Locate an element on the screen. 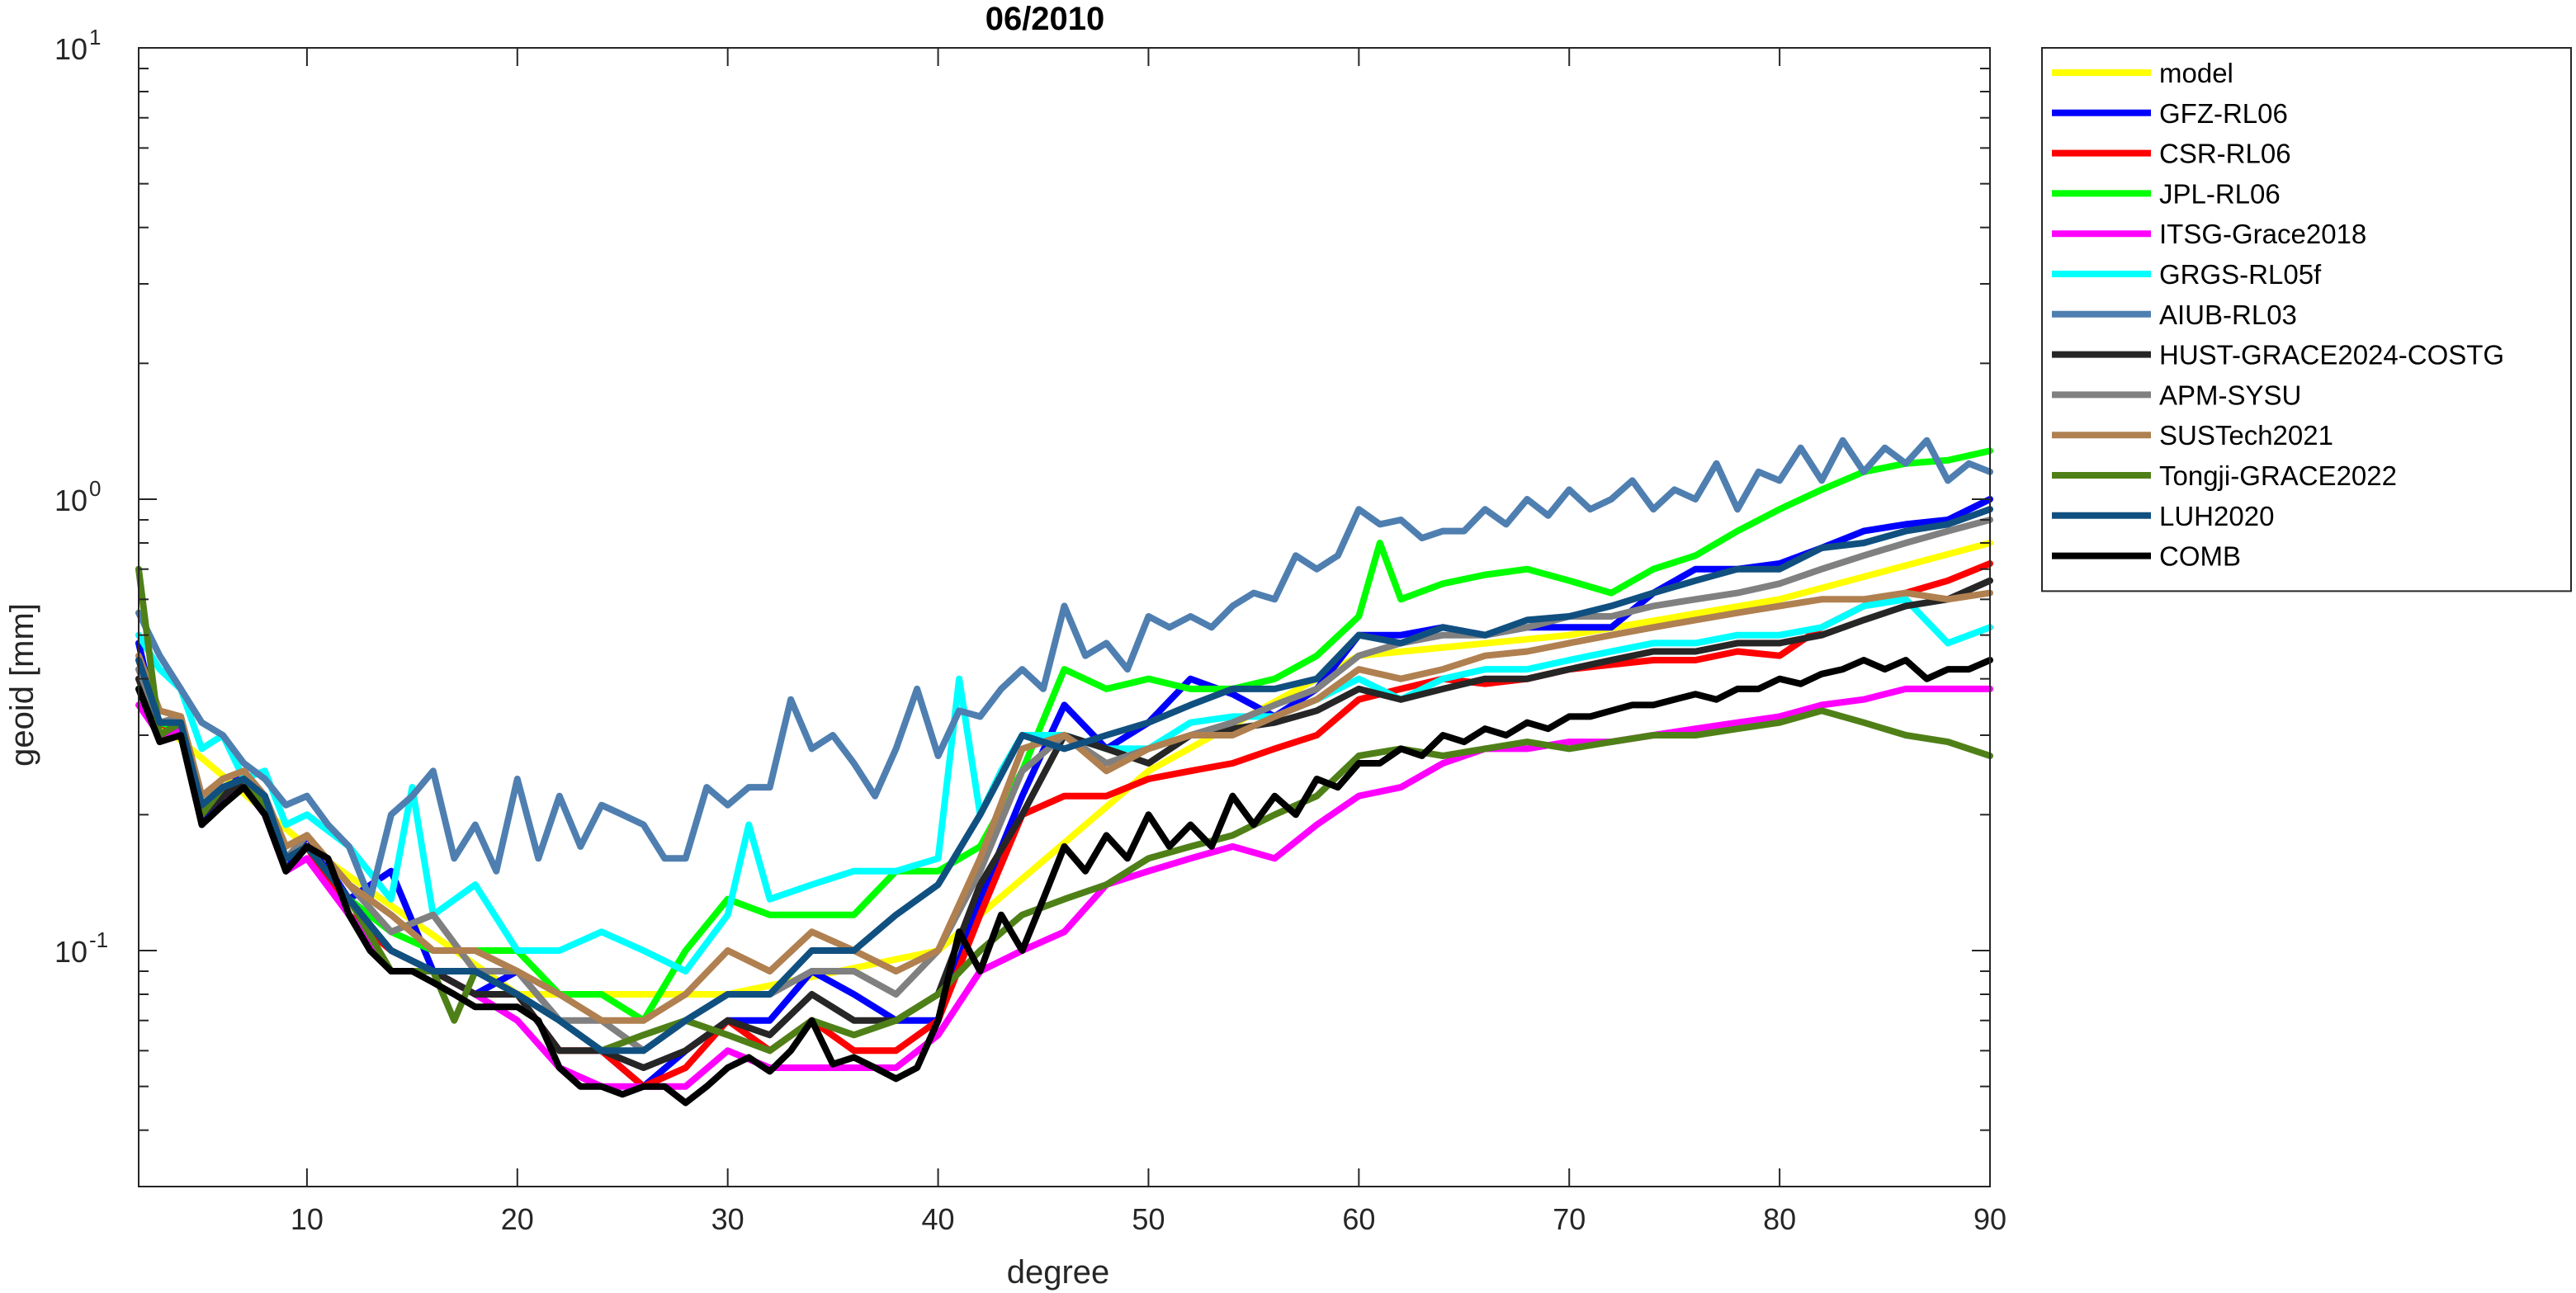 This screenshot has width=2576, height=1293. legend-label: SUSTech2021 is located at coordinates (2246, 436).